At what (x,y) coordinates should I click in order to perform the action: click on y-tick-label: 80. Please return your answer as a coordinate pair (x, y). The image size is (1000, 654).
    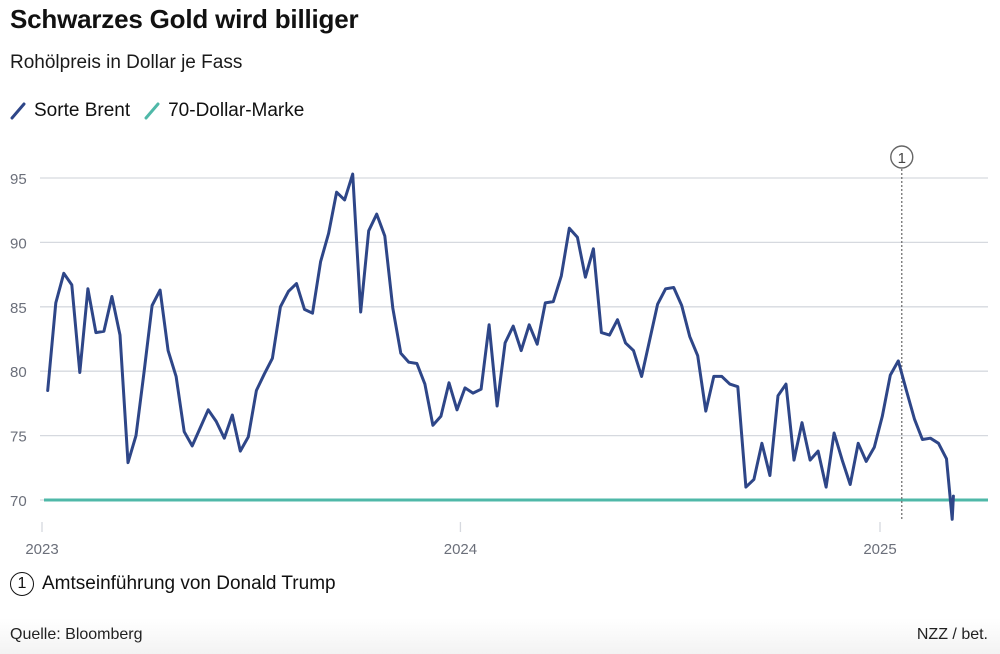
    Looking at the image, I should click on (18, 372).